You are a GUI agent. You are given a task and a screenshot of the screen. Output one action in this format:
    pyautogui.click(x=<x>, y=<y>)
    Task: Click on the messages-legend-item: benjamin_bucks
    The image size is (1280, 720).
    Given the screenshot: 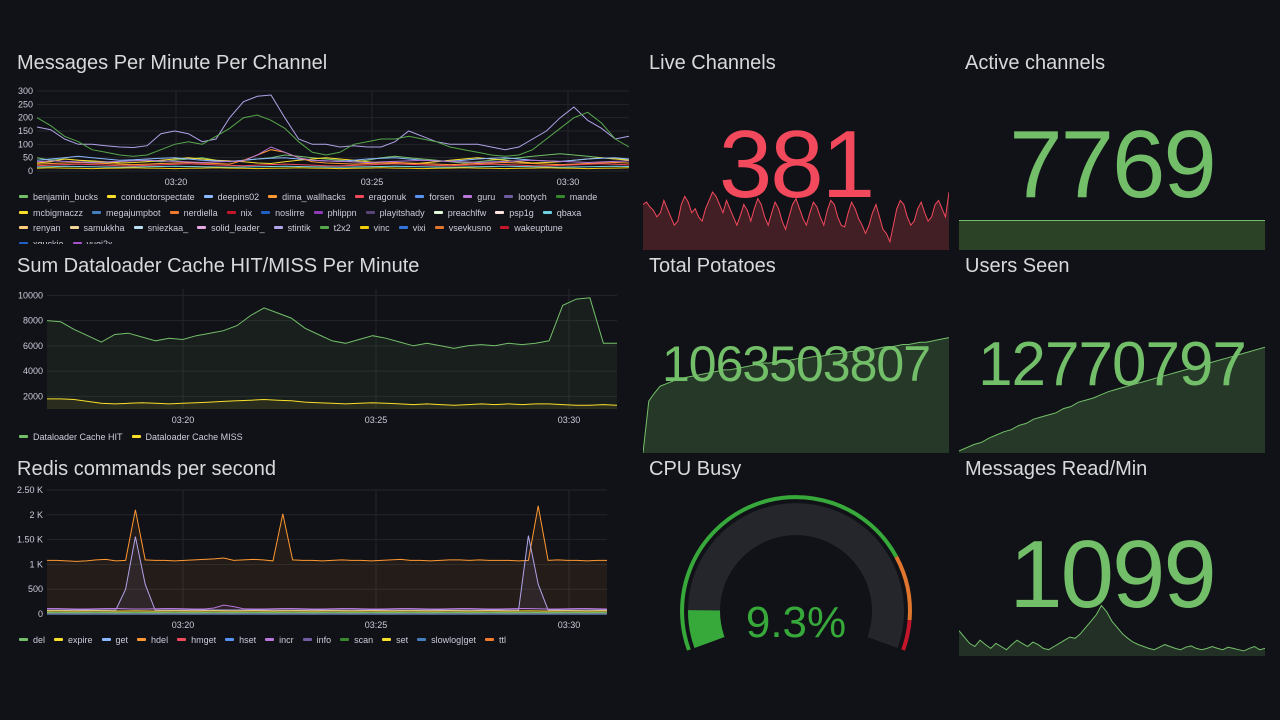 What is the action you would take?
    pyautogui.click(x=58, y=198)
    